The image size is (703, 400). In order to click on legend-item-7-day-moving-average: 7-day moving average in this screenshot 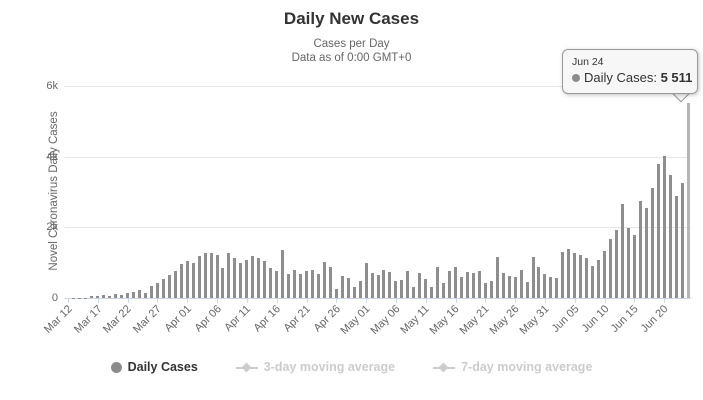, I will do `click(512, 367)`.